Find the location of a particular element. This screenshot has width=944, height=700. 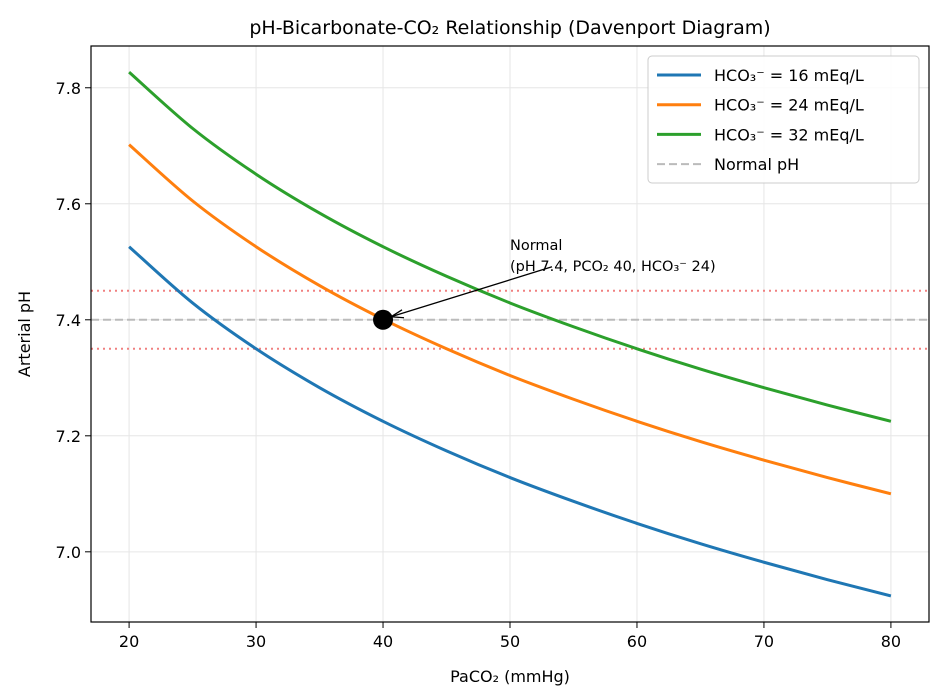

legend-label: HCO₃⁻ = 32 mEq/L is located at coordinates (789, 134).